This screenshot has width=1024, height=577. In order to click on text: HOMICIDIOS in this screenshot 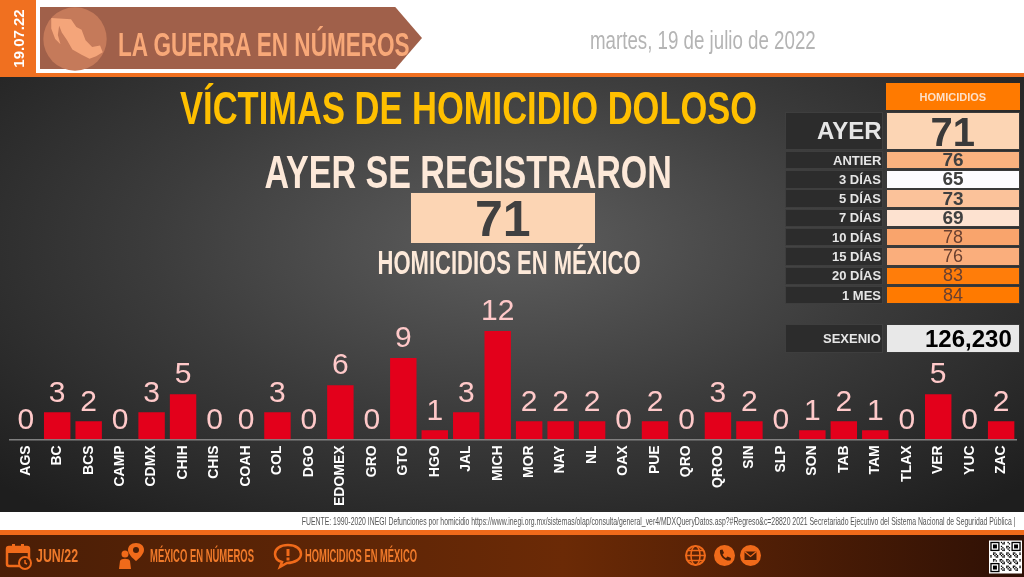, I will do `click(953, 97)`.